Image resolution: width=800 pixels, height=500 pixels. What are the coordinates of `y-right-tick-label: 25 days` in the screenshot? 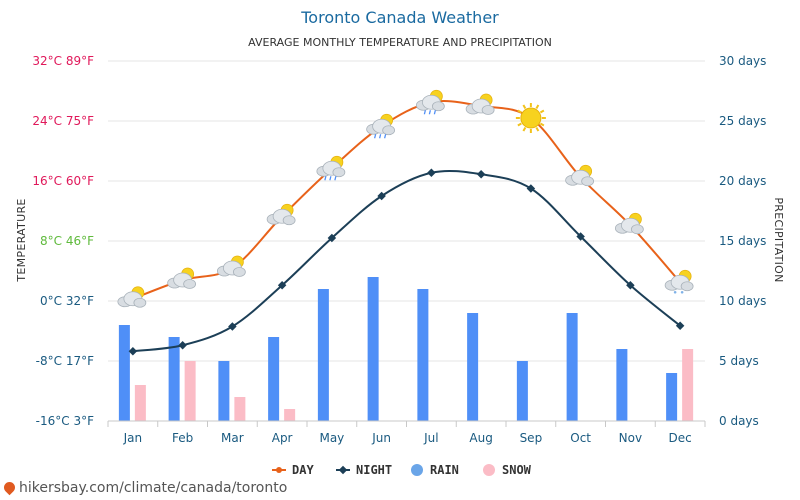 It's located at (742, 121).